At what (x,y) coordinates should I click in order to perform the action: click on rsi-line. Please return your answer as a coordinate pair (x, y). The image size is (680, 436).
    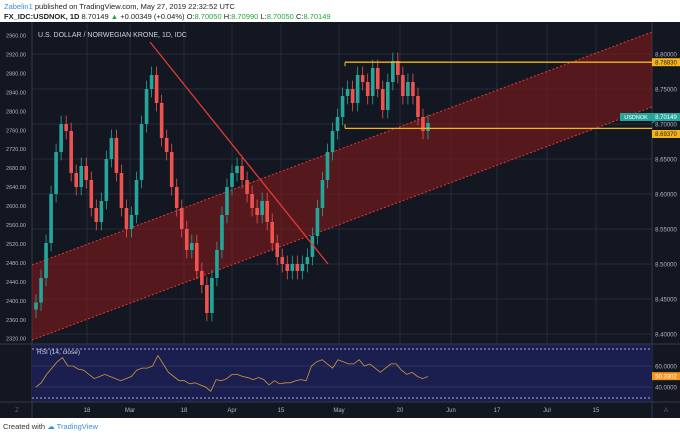
    Looking at the image, I should click on (232, 373).